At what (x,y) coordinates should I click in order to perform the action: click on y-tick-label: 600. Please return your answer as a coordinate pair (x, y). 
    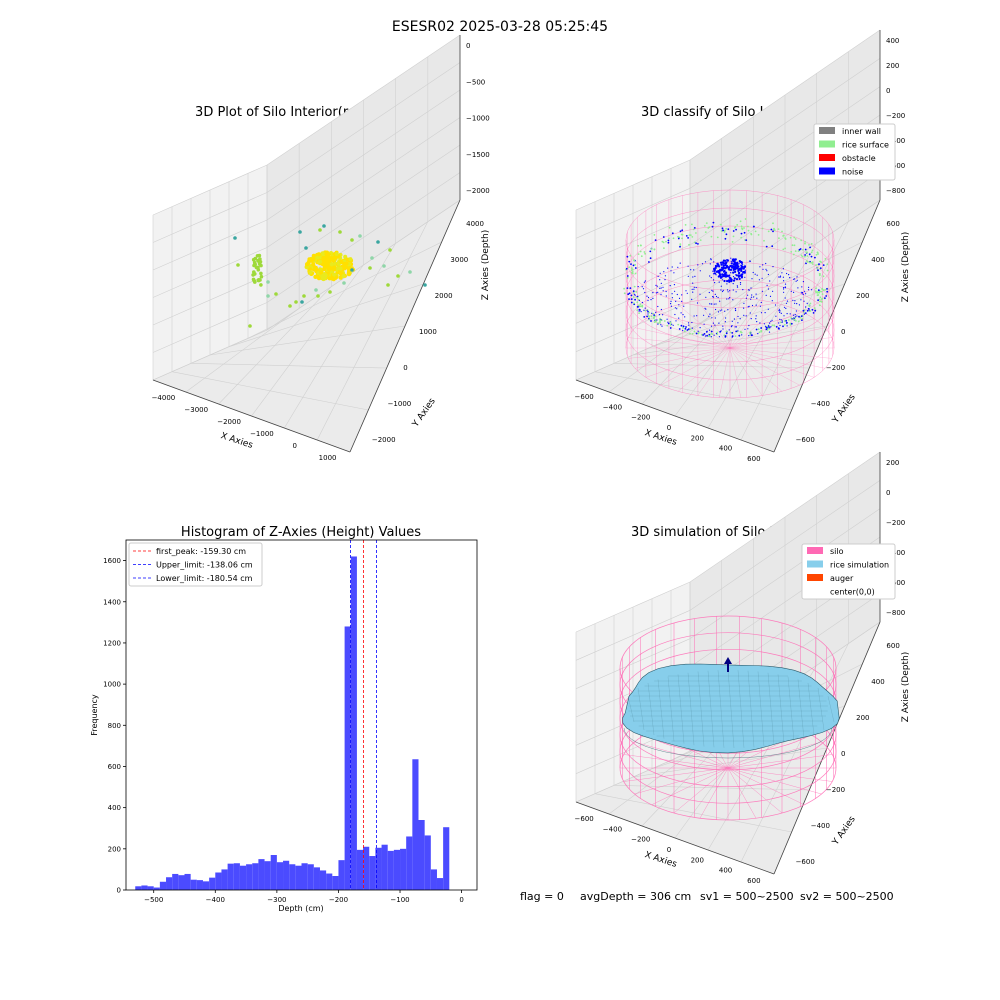
    Looking at the image, I should click on (892, 224).